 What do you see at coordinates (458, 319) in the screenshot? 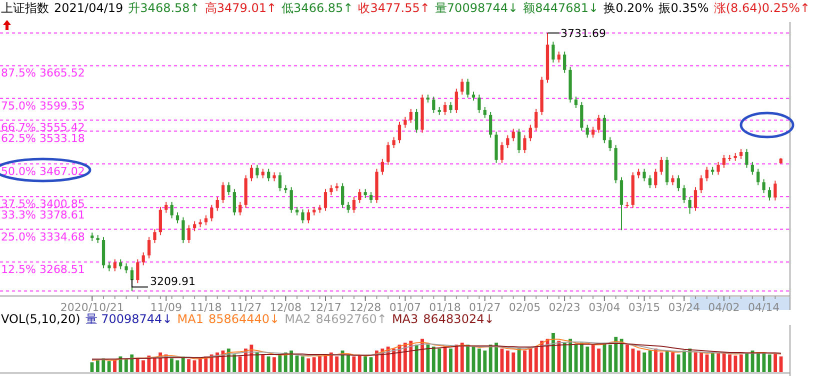
I see `text: 86483024↓` at bounding box center [458, 319].